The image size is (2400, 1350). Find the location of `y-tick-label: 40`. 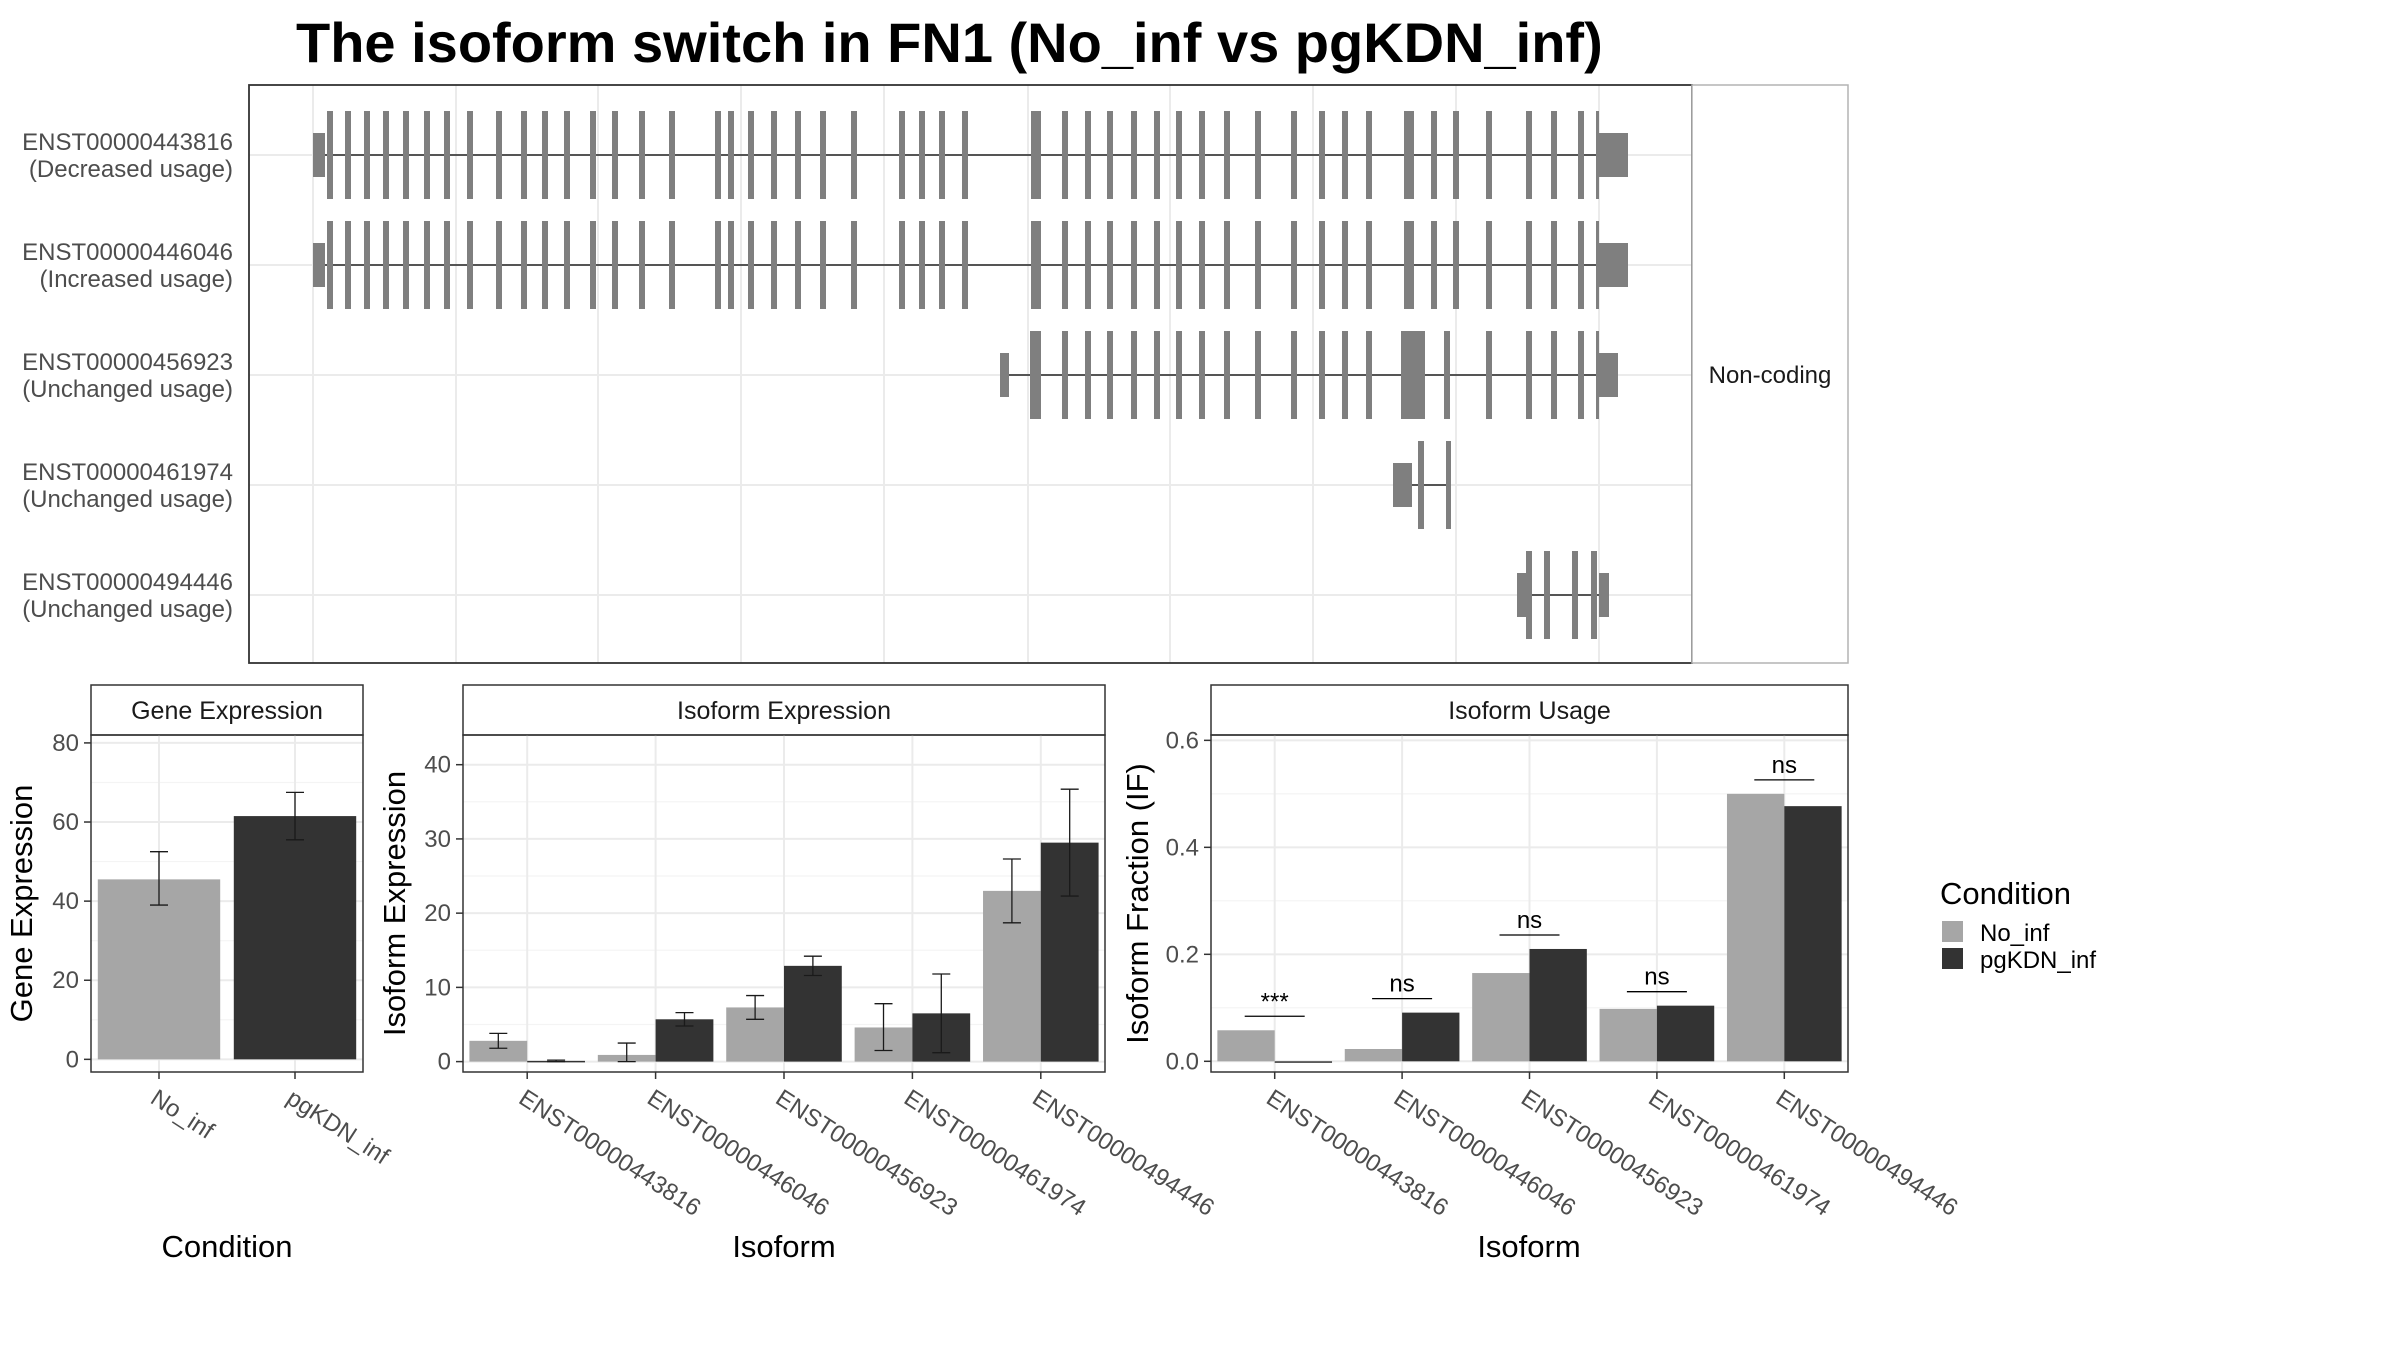

y-tick-label: 40 is located at coordinates (65, 901).